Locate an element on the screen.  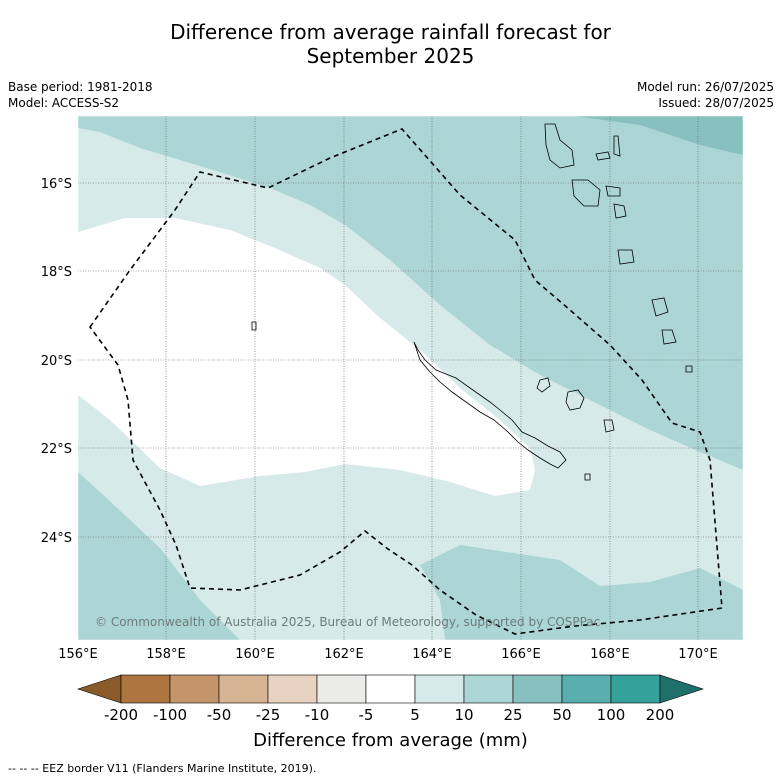
colorbar-tick-label: -100 is located at coordinates (170, 715).